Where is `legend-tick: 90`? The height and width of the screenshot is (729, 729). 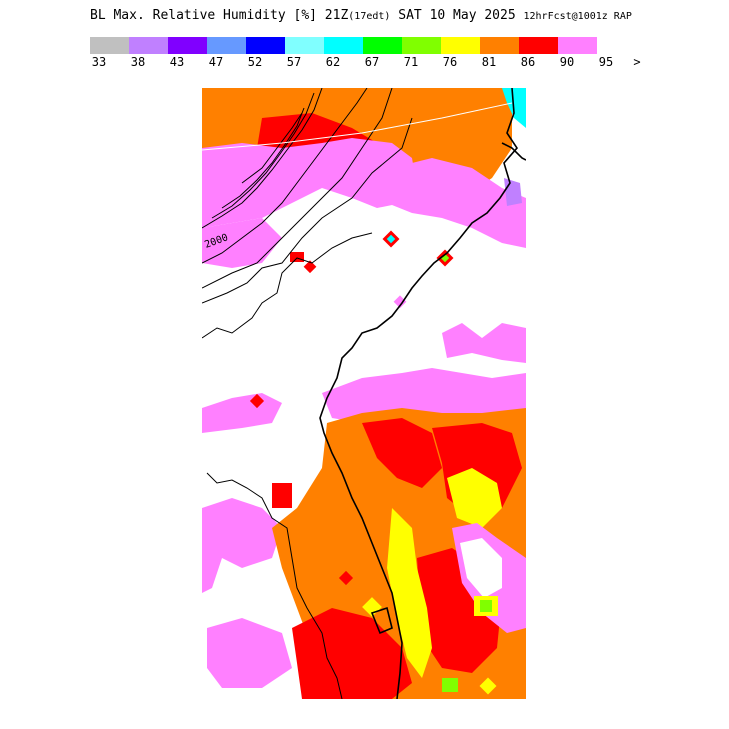 legend-tick: 90 is located at coordinates (567, 62).